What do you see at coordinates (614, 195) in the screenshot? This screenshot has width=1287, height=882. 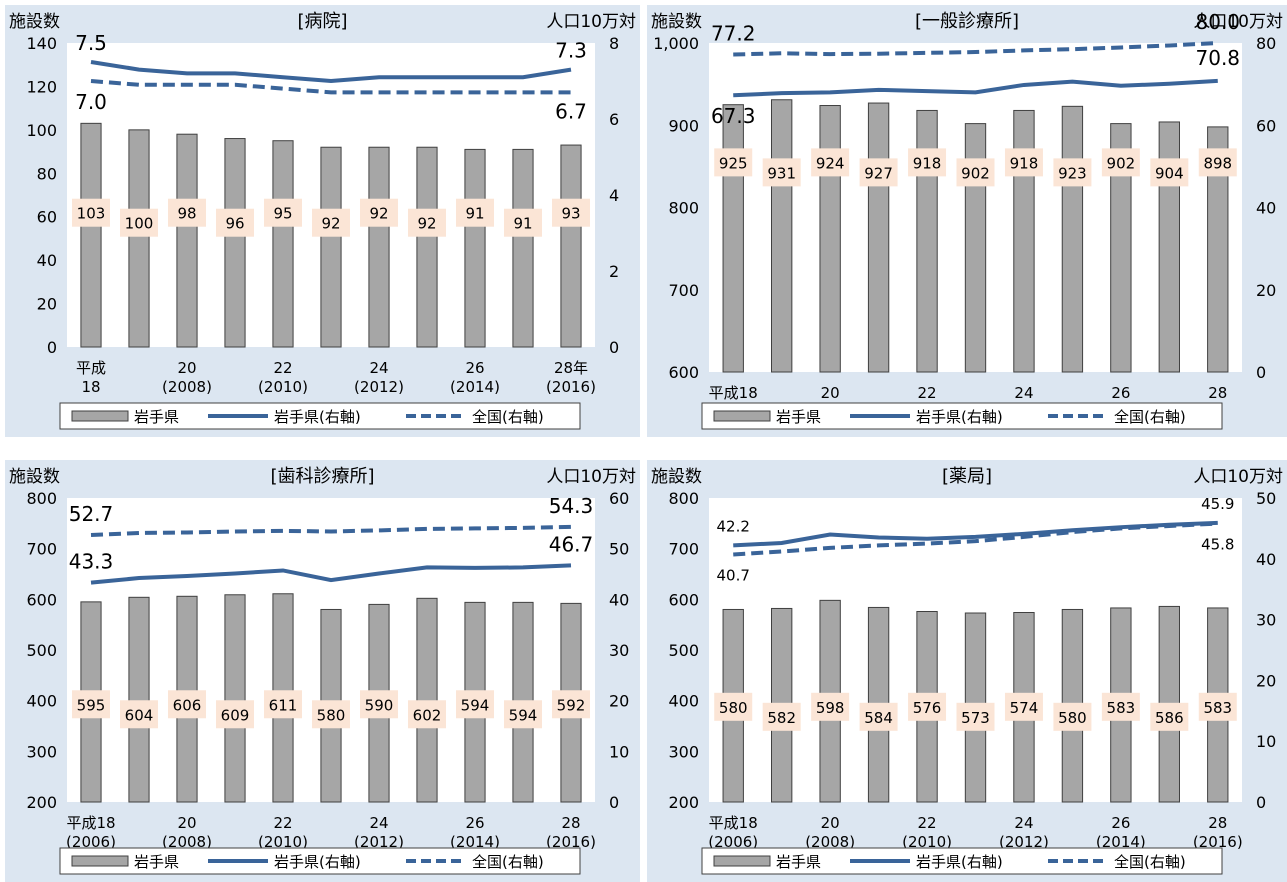 I see `y-right-tick-label: 4` at bounding box center [614, 195].